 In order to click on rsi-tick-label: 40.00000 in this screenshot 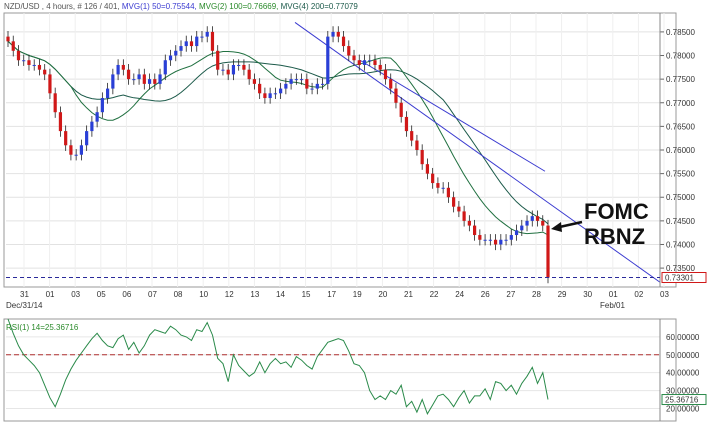, I will do `click(683, 373)`.